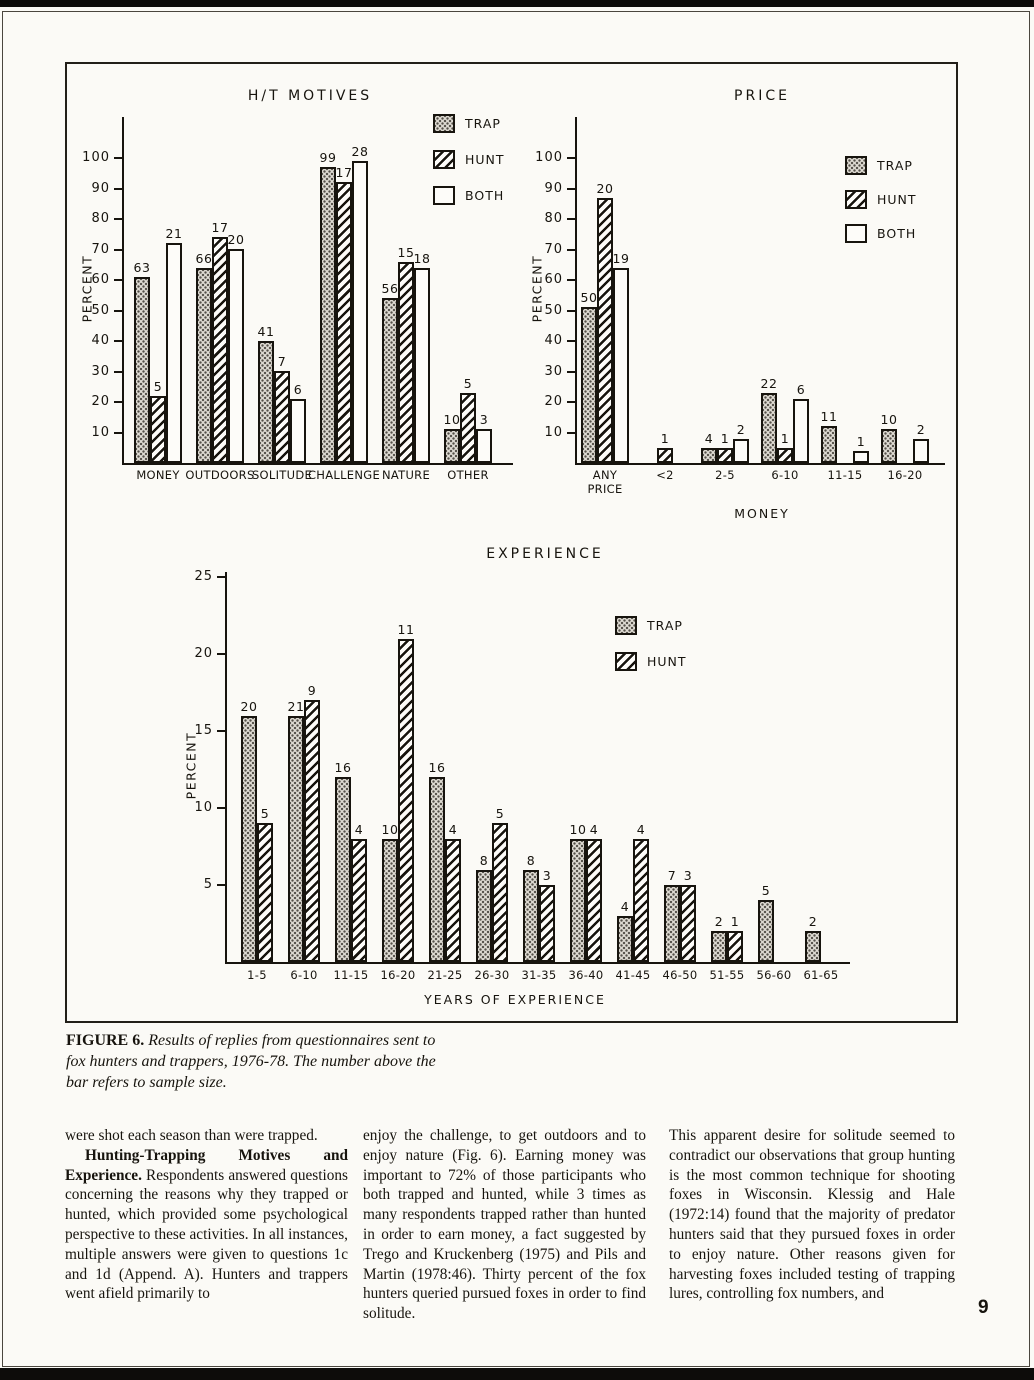 The image size is (1034, 1380). Describe the element at coordinates (344, 172) in the screenshot. I see `bar-sample-size: 17` at that location.